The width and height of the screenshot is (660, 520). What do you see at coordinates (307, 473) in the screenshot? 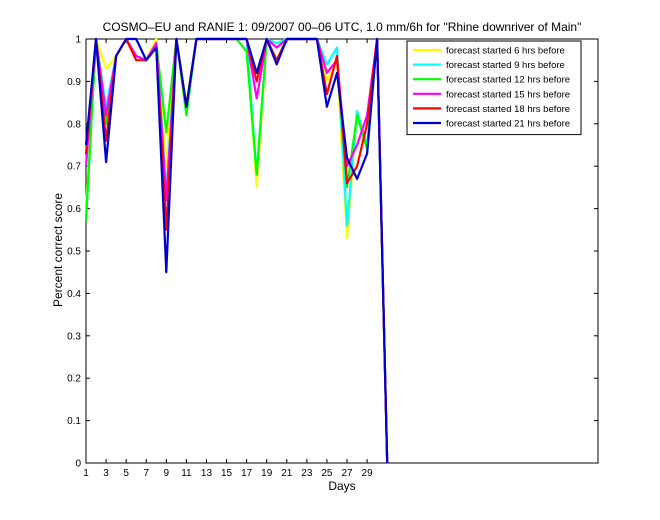
I see `x-tick-label: 23` at bounding box center [307, 473].